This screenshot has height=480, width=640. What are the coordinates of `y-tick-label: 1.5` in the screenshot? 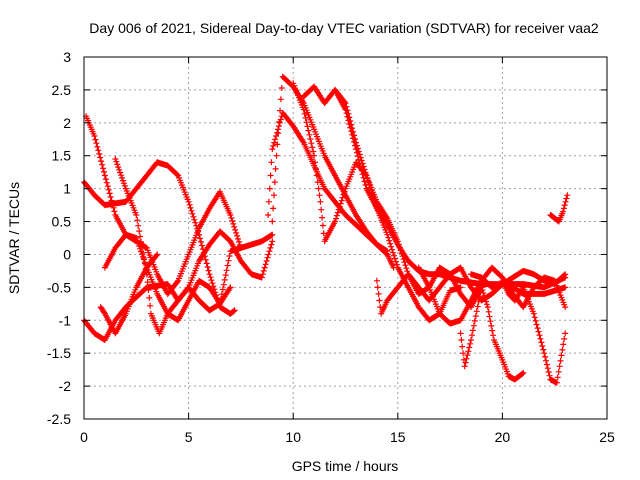 It's located at (62, 156).